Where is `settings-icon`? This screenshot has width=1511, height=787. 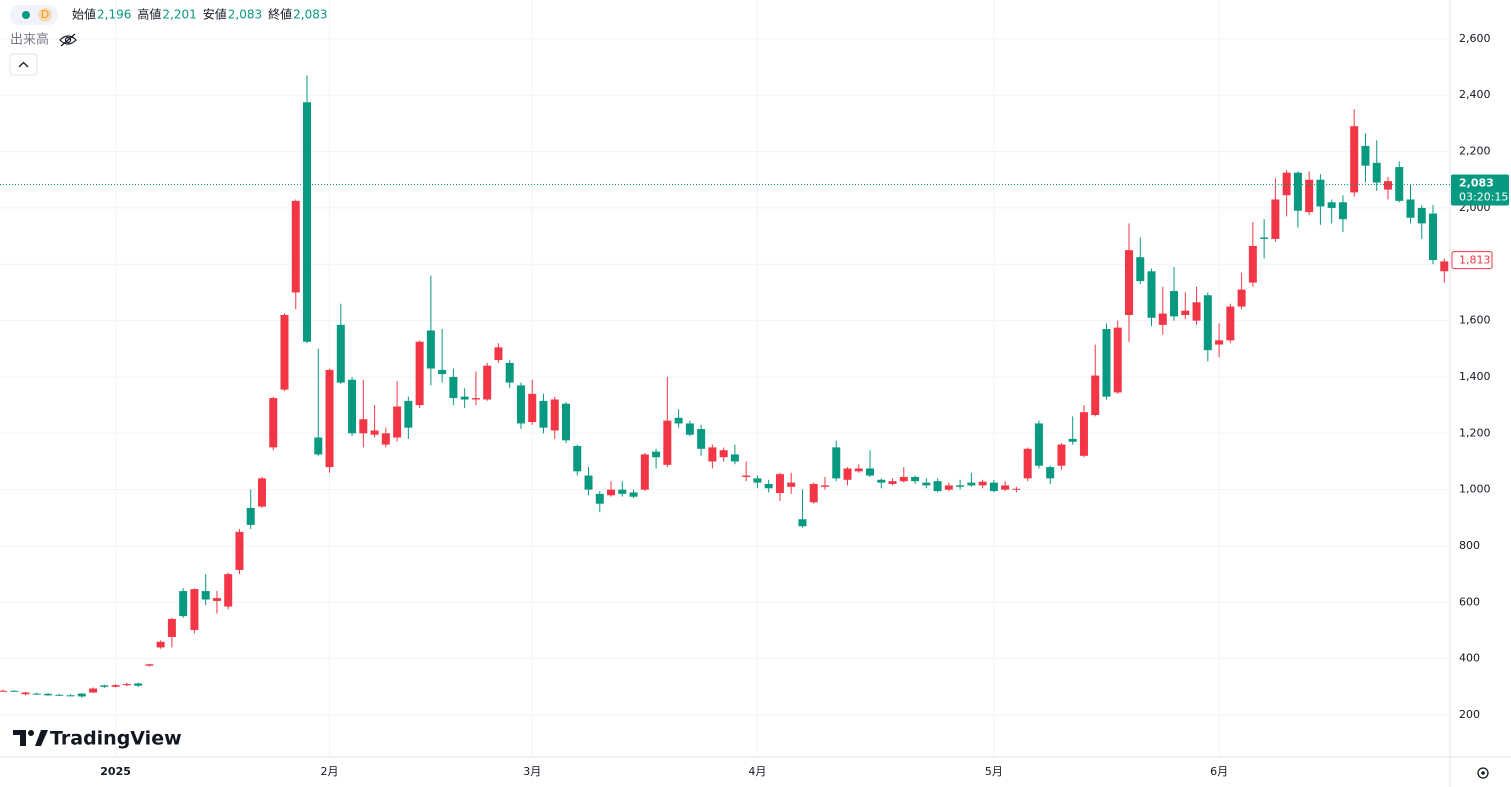 settings-icon is located at coordinates (1483, 773).